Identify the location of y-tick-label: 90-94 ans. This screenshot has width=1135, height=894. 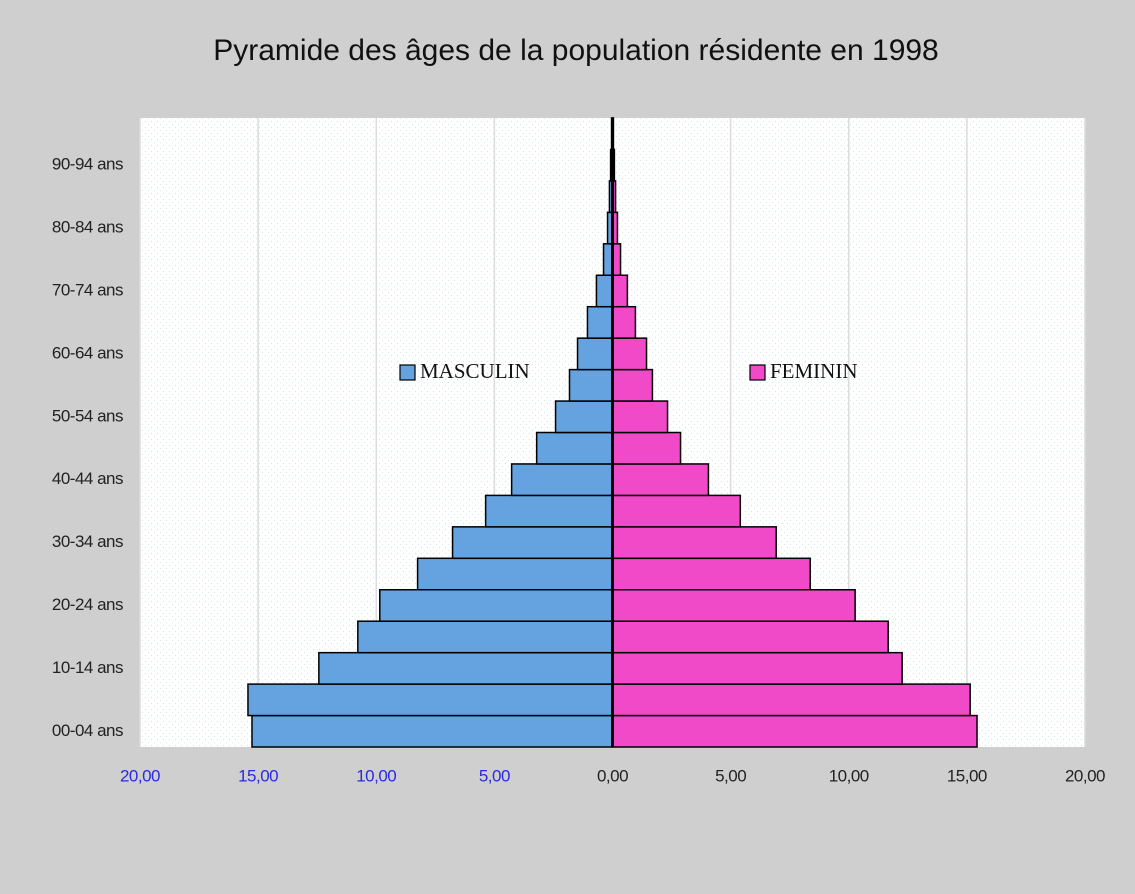
(87, 164).